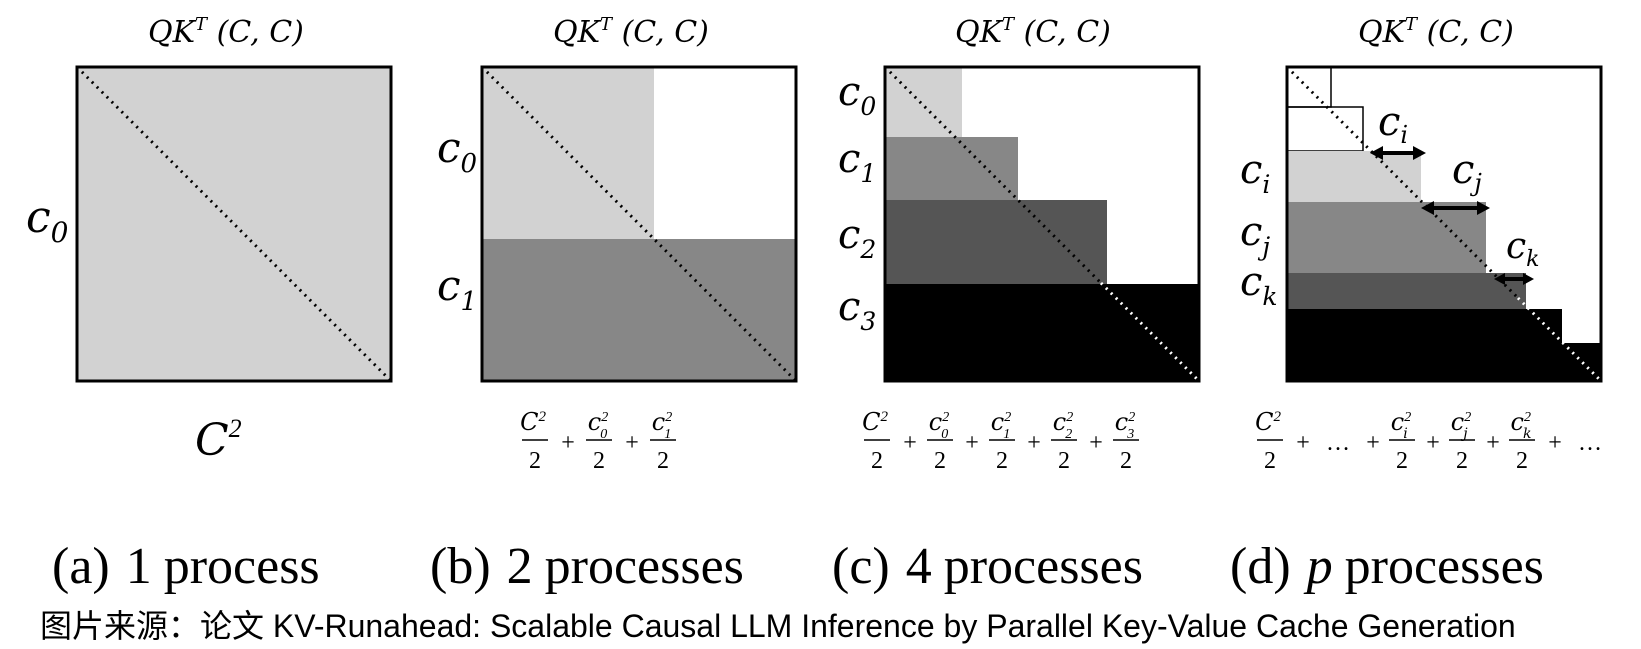 The height and width of the screenshot is (649, 1641). I want to click on block-cj, so click(1386, 237).